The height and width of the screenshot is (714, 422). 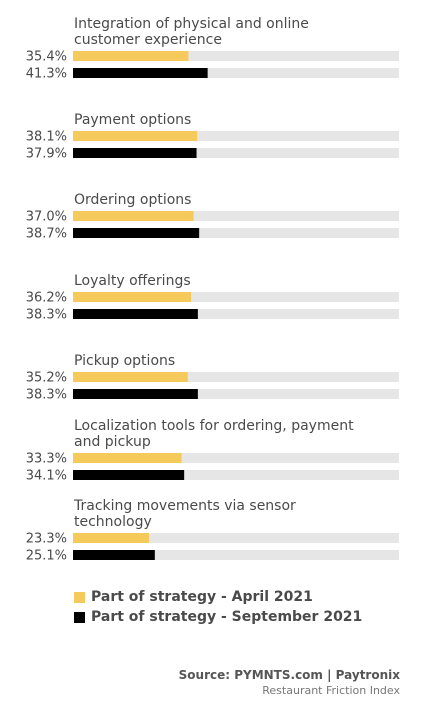 What do you see at coordinates (79, 617) in the screenshot?
I see `legend-swatch-september-2021` at bounding box center [79, 617].